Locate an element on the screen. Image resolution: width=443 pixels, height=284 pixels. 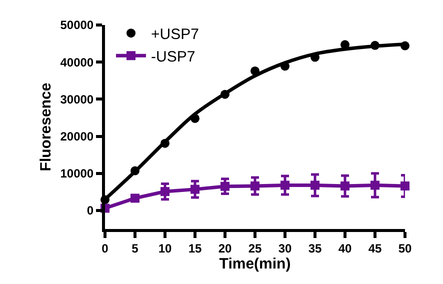
y-tick-label: 0 is located at coordinates (90, 211).